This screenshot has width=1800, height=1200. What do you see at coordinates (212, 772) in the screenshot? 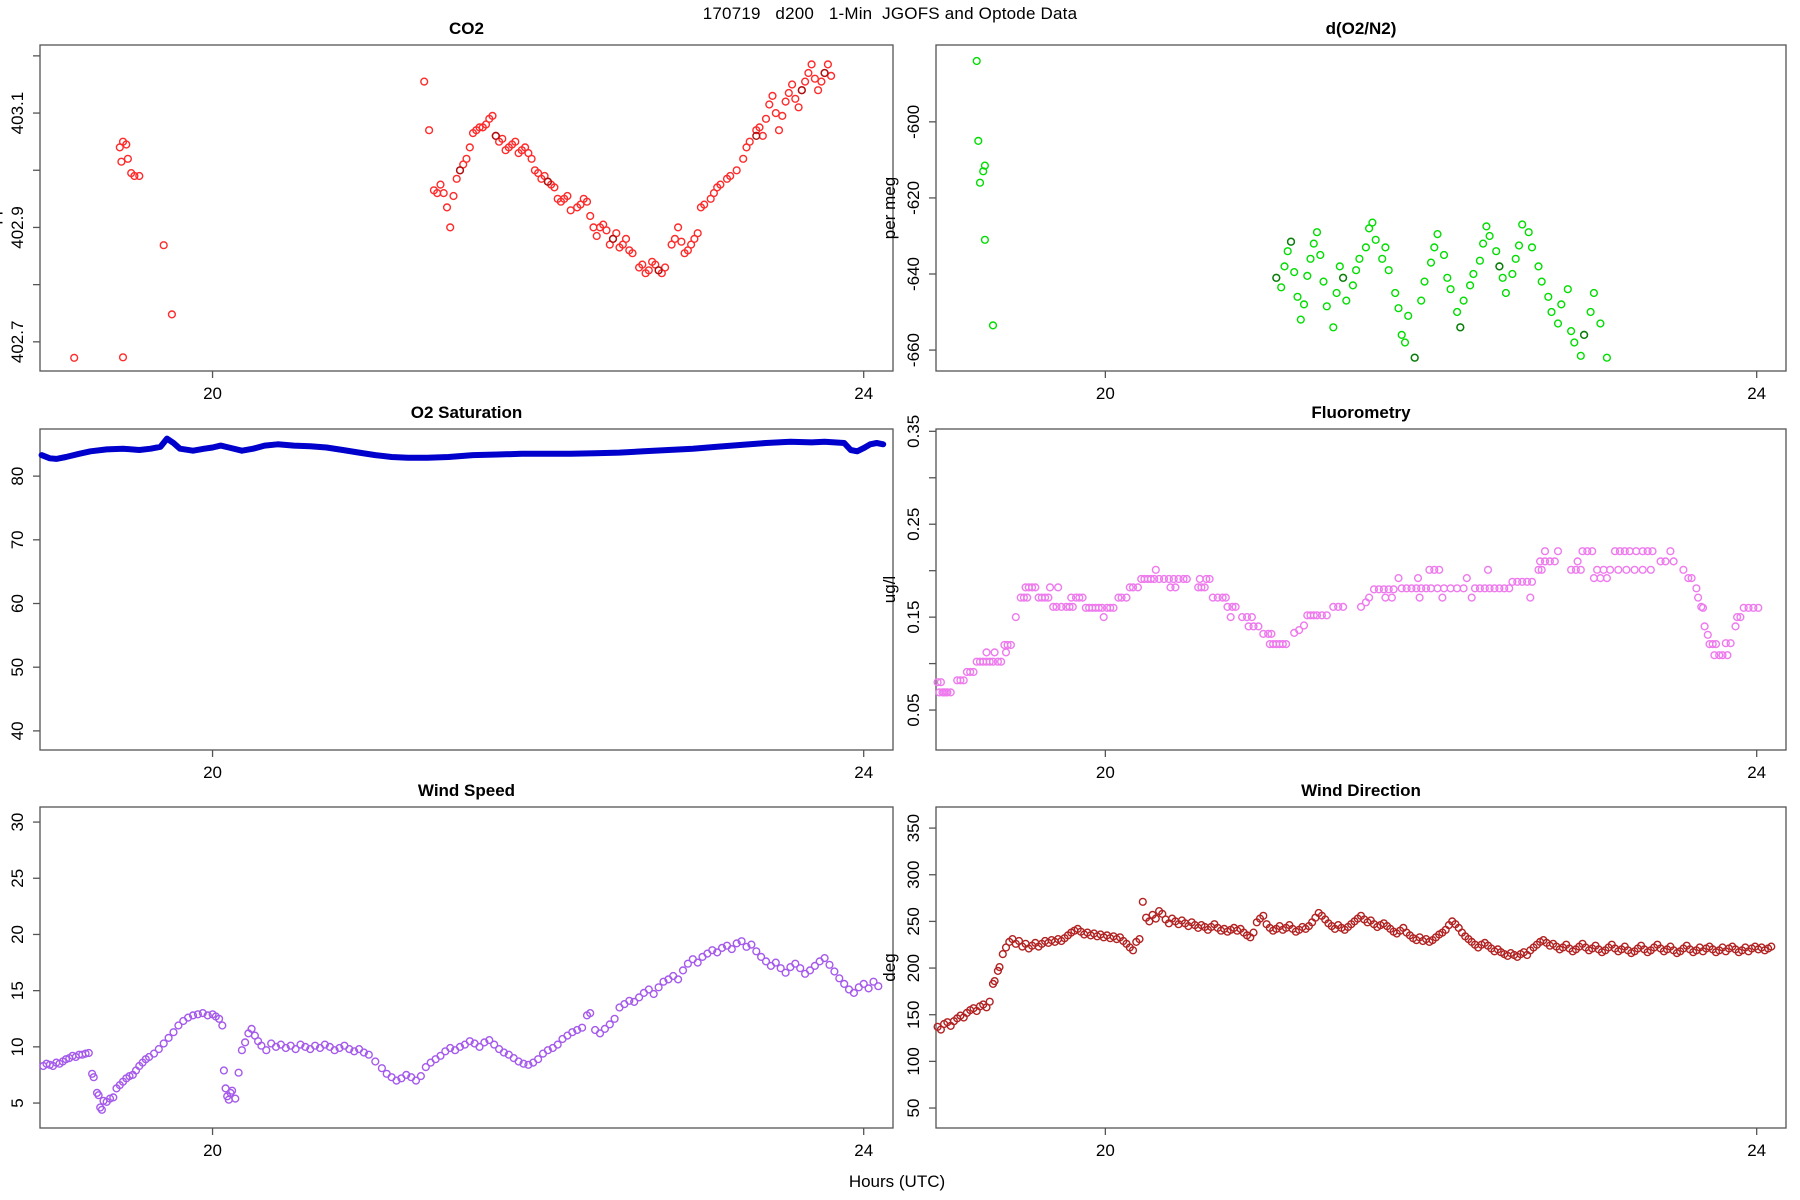
I see `o2sat-x-tick-label: 20` at bounding box center [212, 772].